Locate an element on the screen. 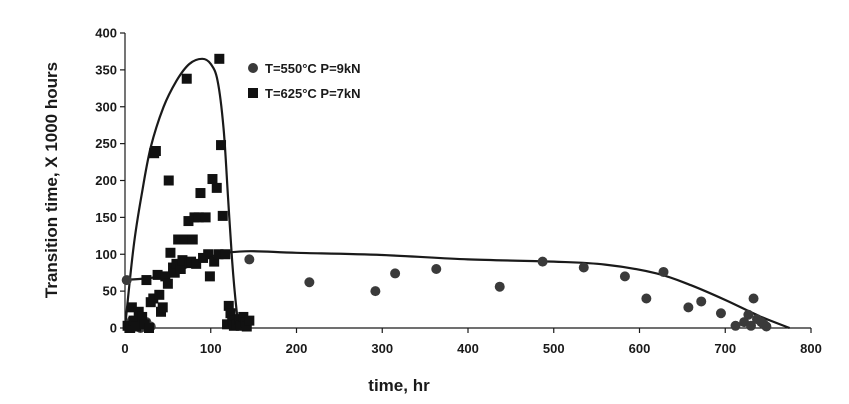 This screenshot has height=404, width=849. y-tick-label: 200 is located at coordinates (106, 180).